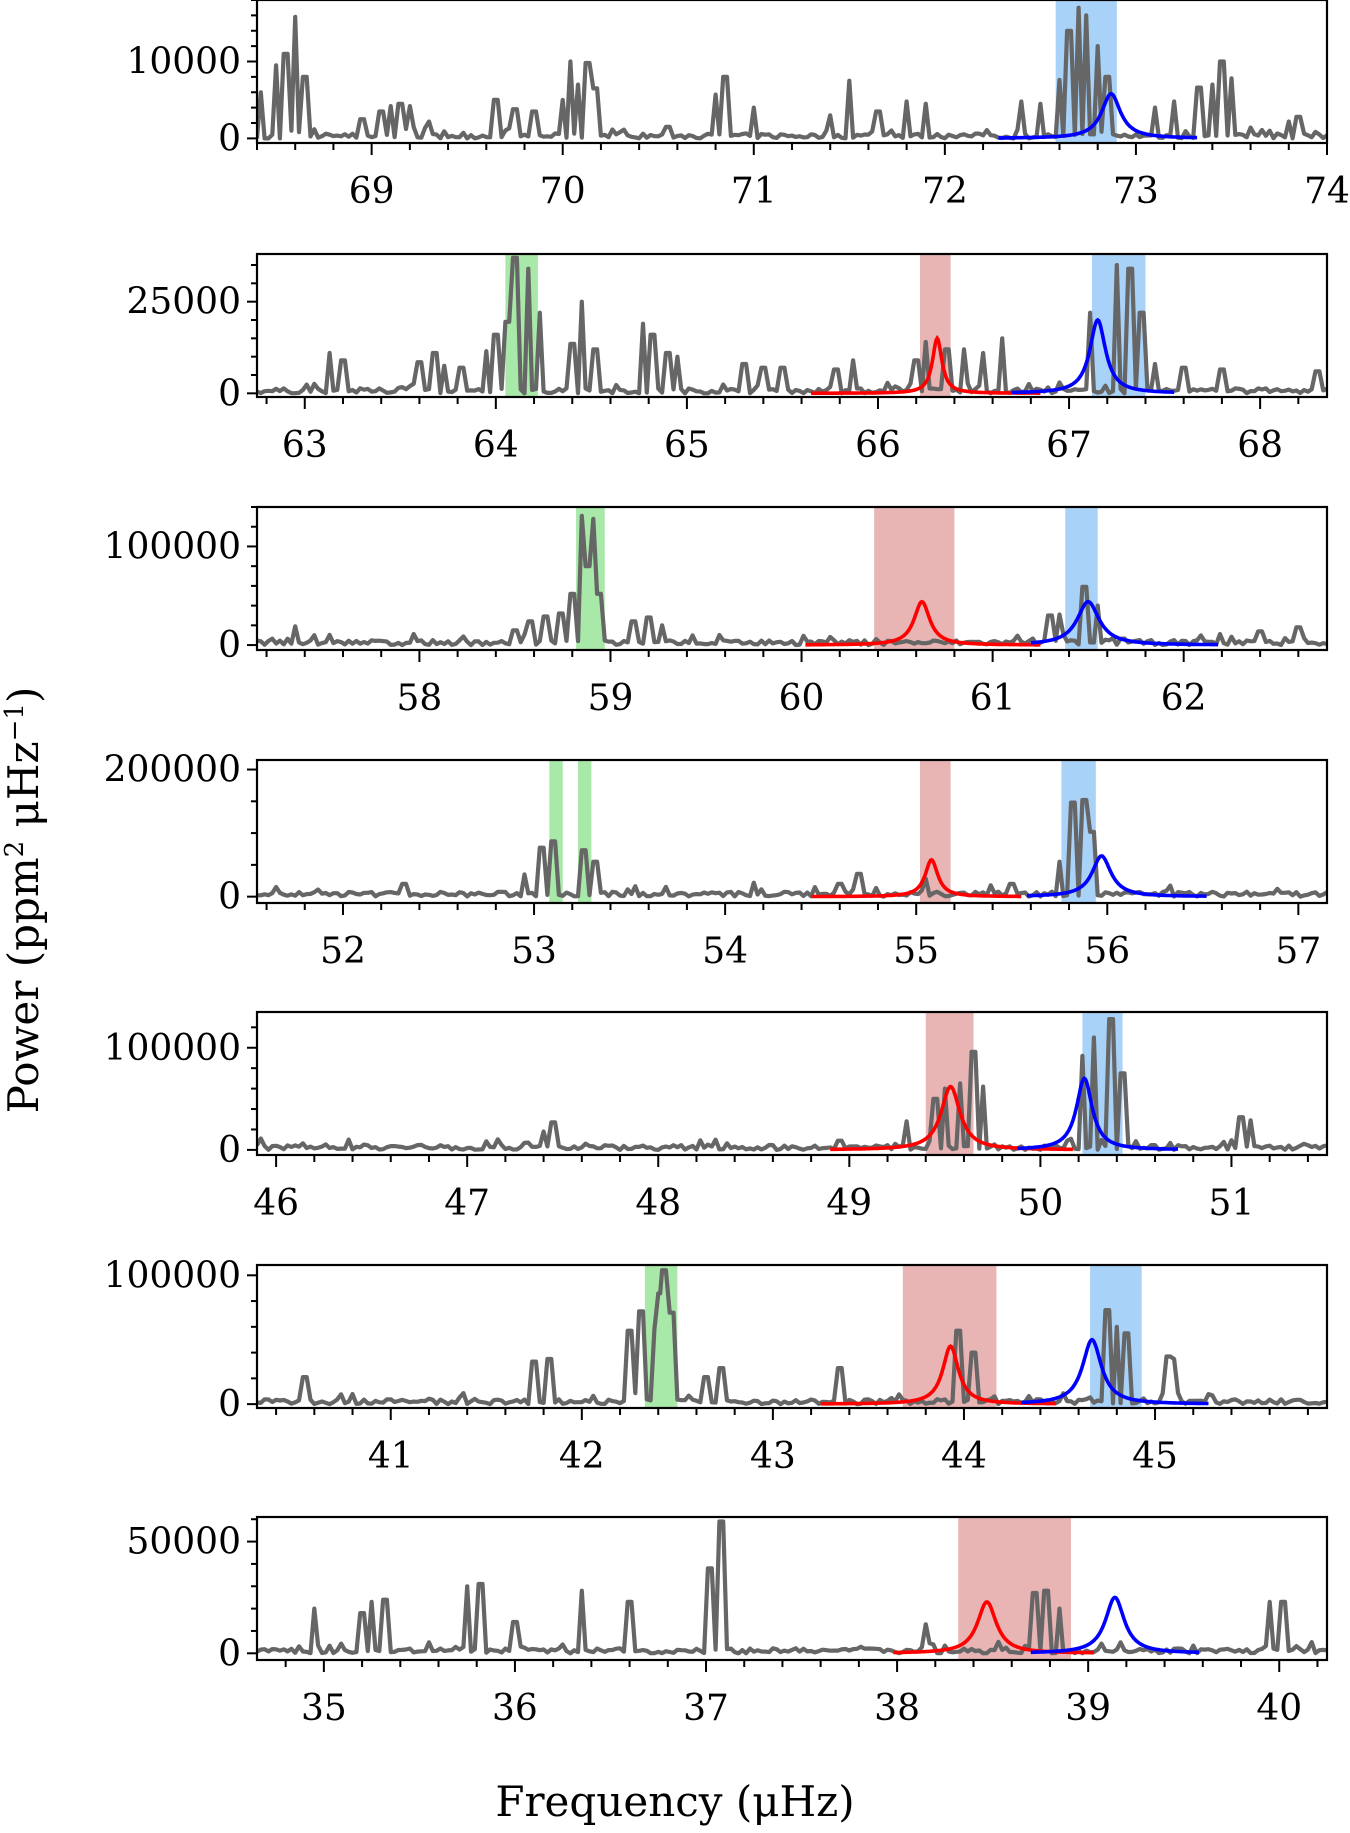 The height and width of the screenshot is (1833, 1350). I want to click on x-tick-label: 49, so click(849, 1203).